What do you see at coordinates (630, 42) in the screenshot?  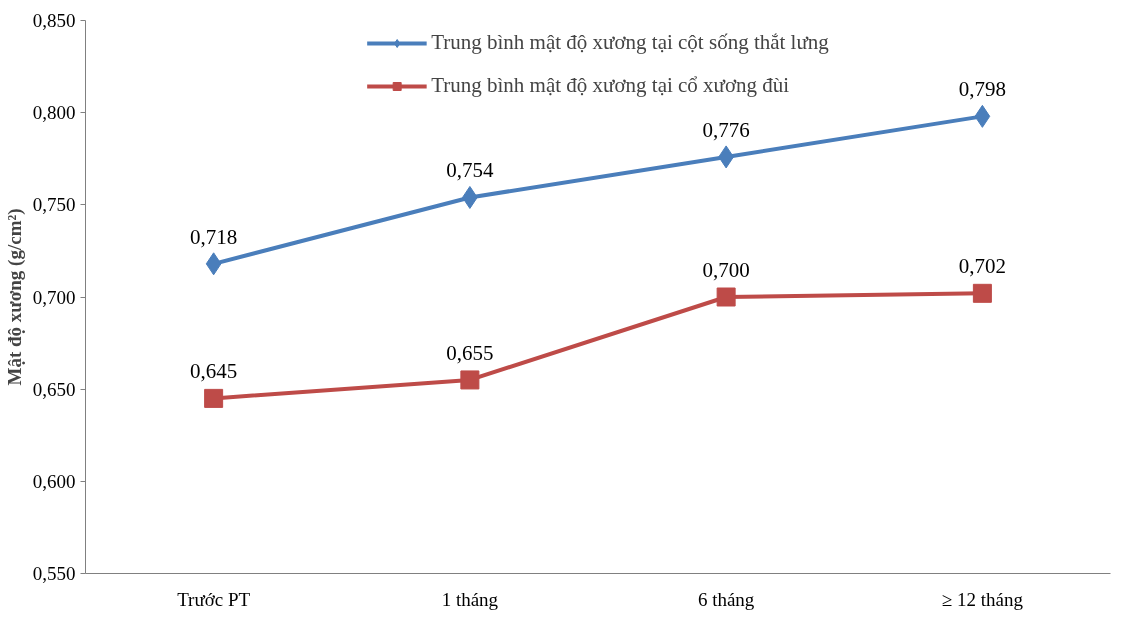 I see `legend-label: Trung bình mật độ xương tại cột sống thắt lưng` at bounding box center [630, 42].